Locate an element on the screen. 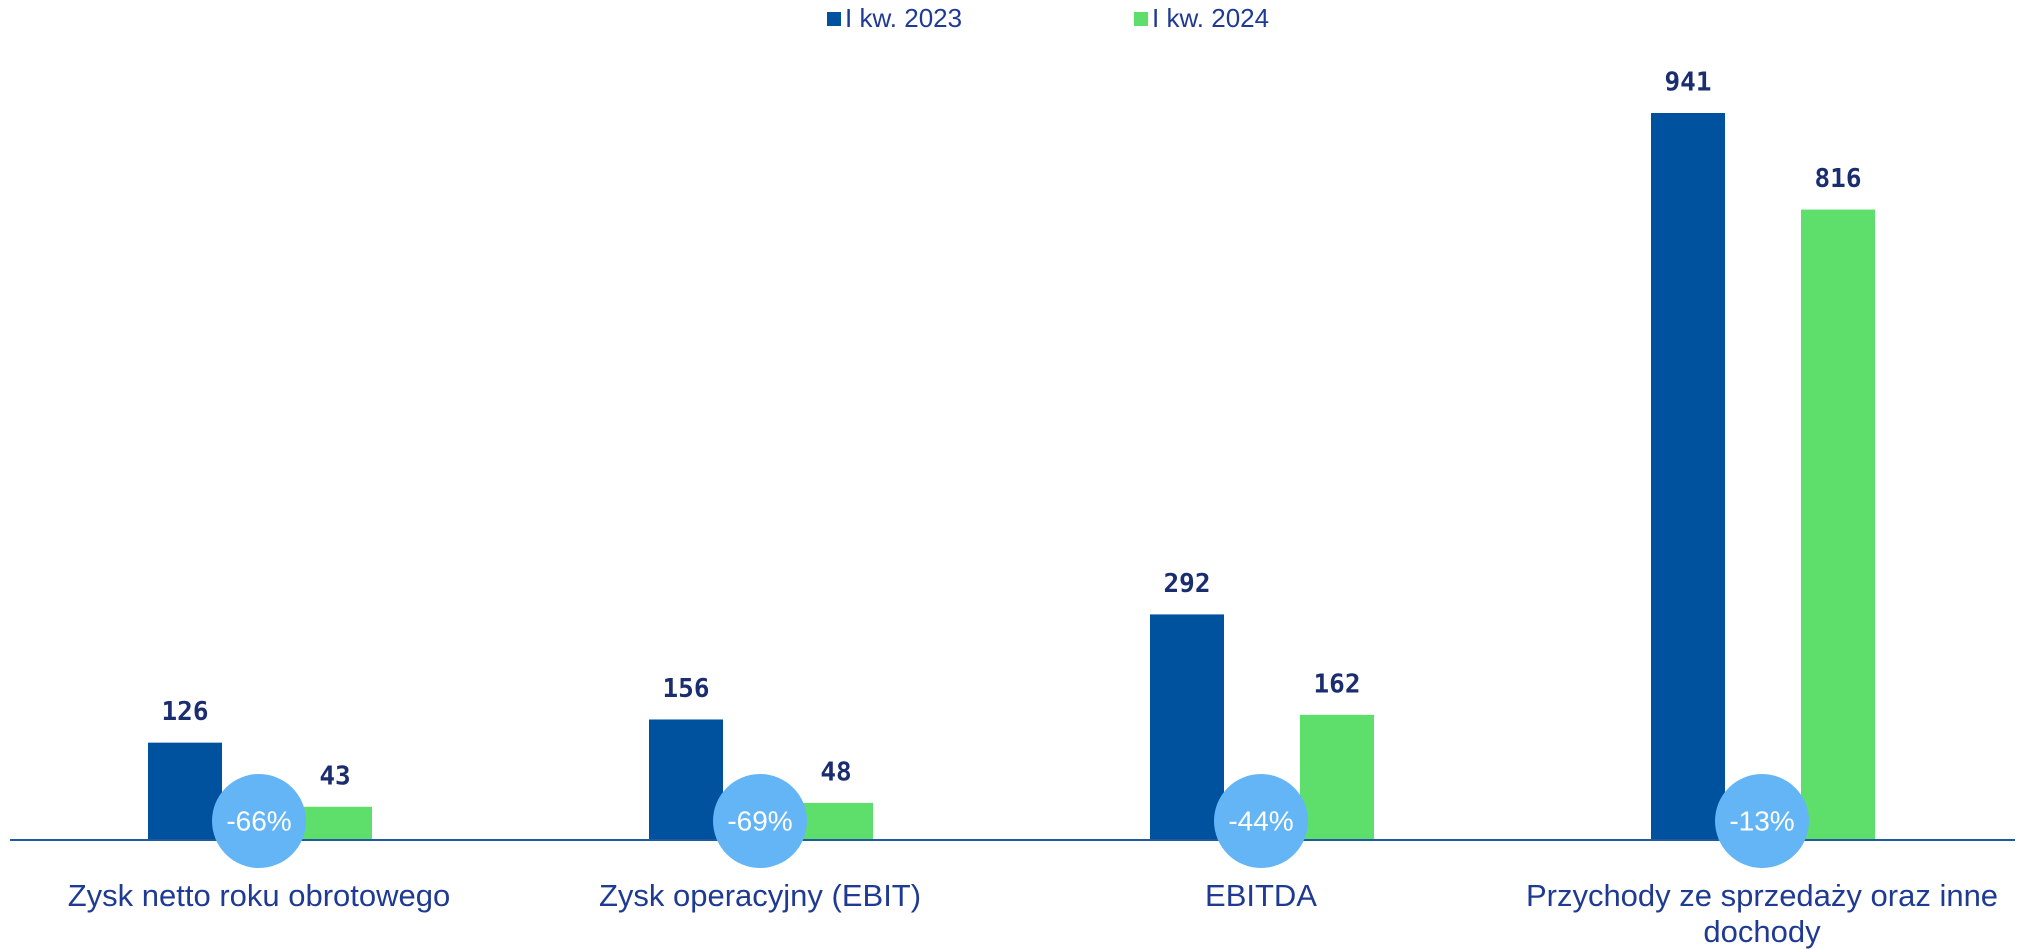  change-label: -13% is located at coordinates (1761, 820).